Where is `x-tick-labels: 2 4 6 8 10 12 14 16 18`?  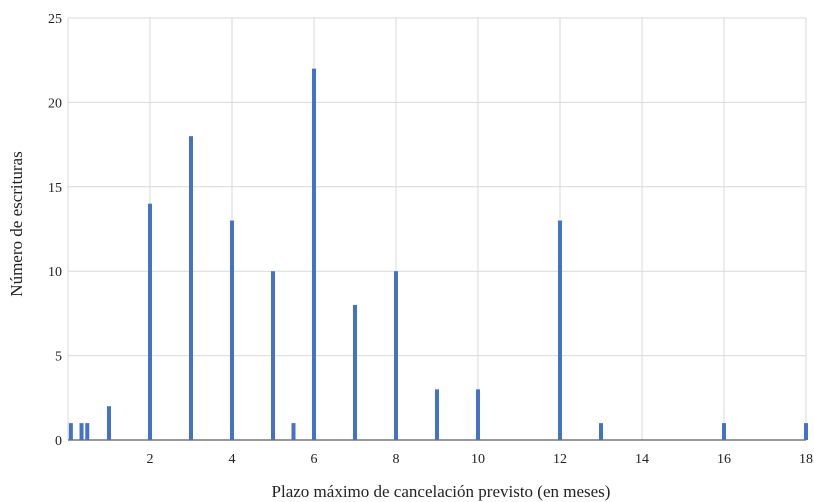
x-tick-labels: 2 4 6 8 10 12 14 16 18 is located at coordinates (480, 459).